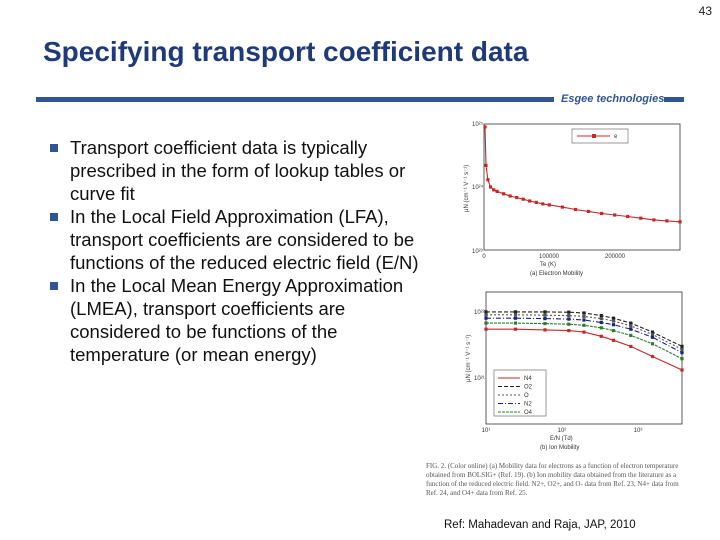 The height and width of the screenshot is (540, 720). I want to click on panel-b-ytick-label: 10²², so click(479, 313).